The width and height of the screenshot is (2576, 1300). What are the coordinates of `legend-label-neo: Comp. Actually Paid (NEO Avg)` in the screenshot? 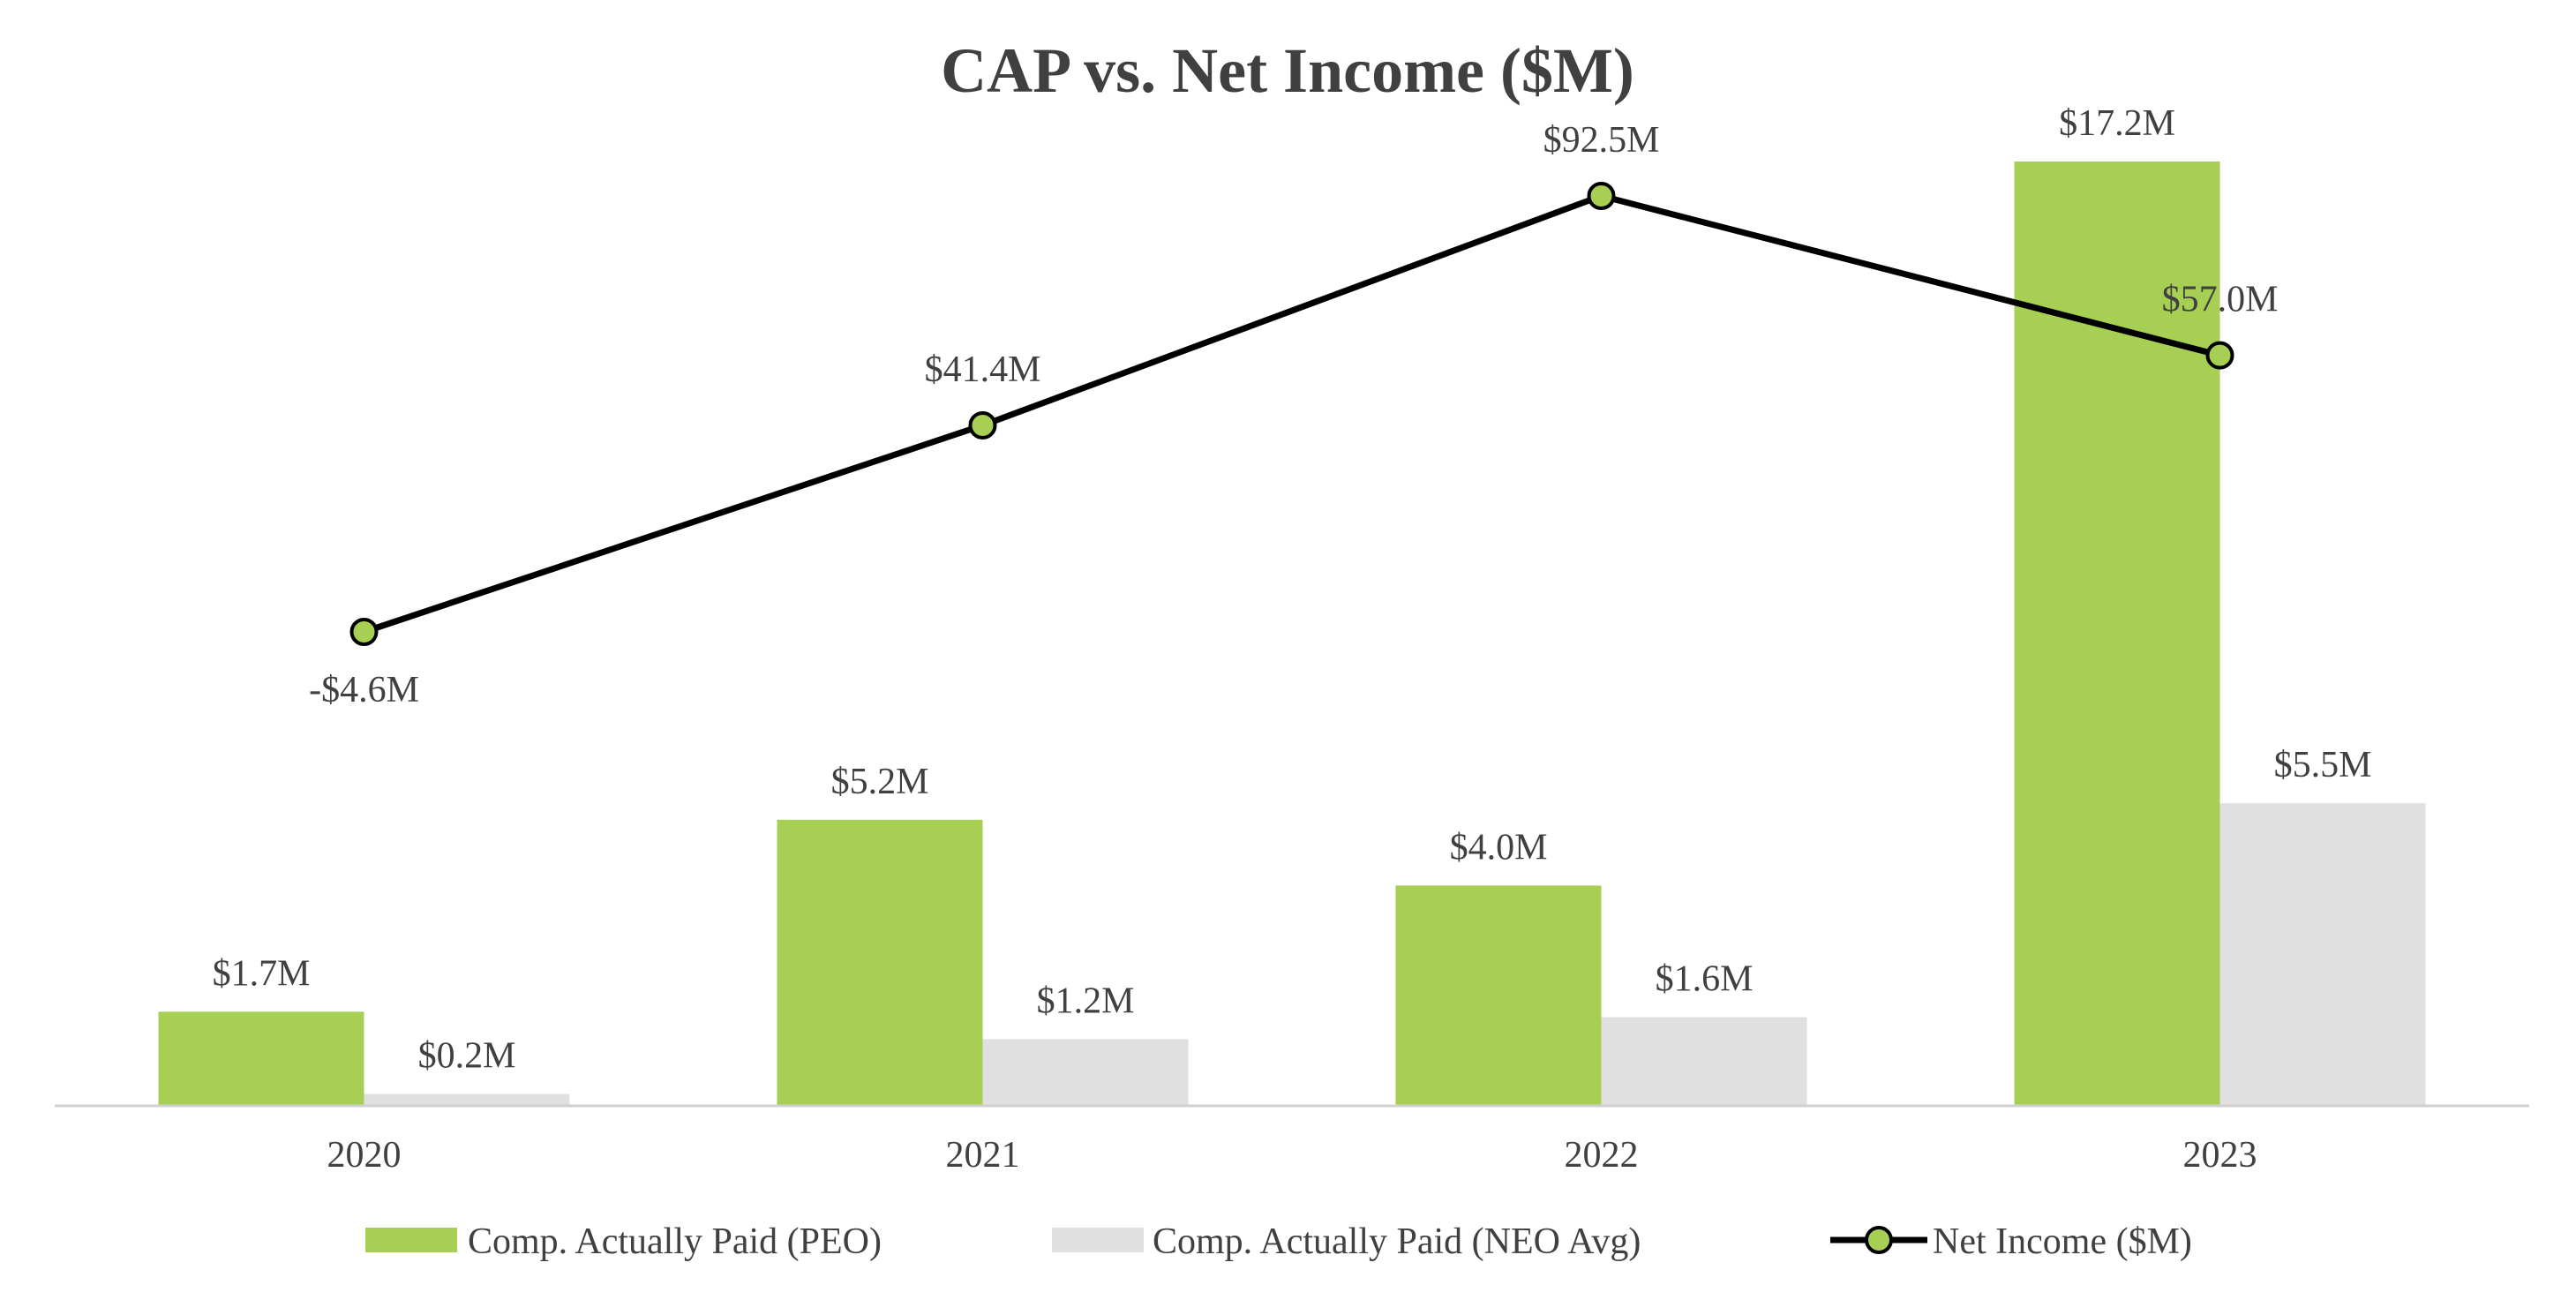 It's located at (1397, 1241).